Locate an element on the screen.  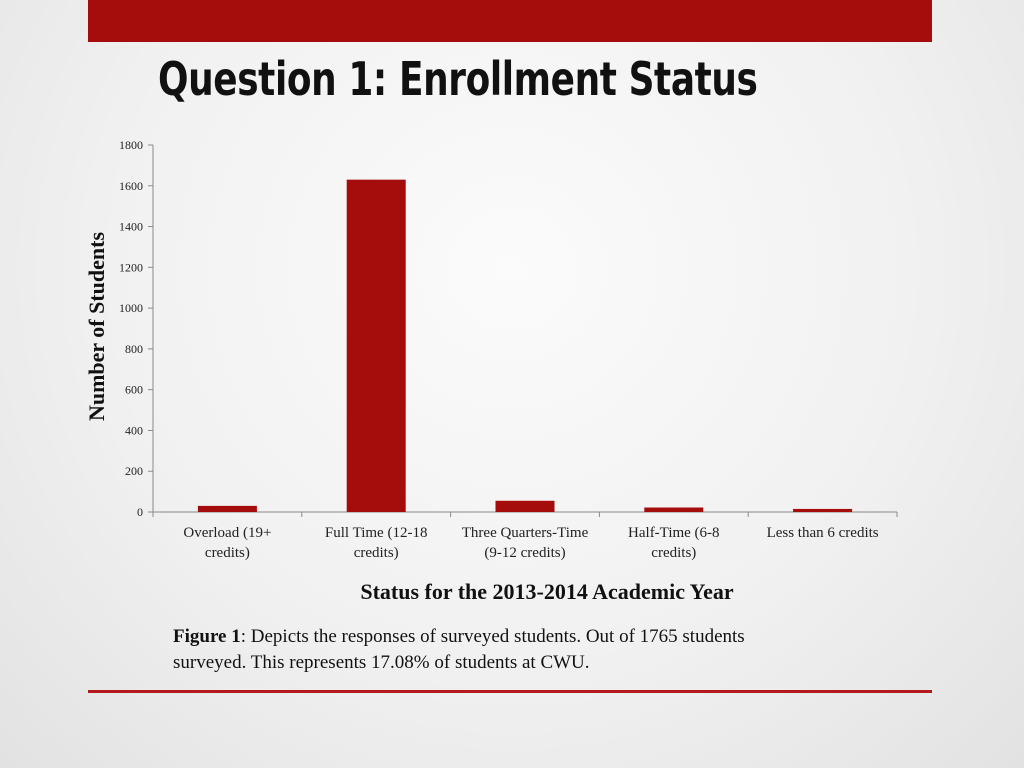
x-tick-label: Overload (19+ is located at coordinates (227, 533).